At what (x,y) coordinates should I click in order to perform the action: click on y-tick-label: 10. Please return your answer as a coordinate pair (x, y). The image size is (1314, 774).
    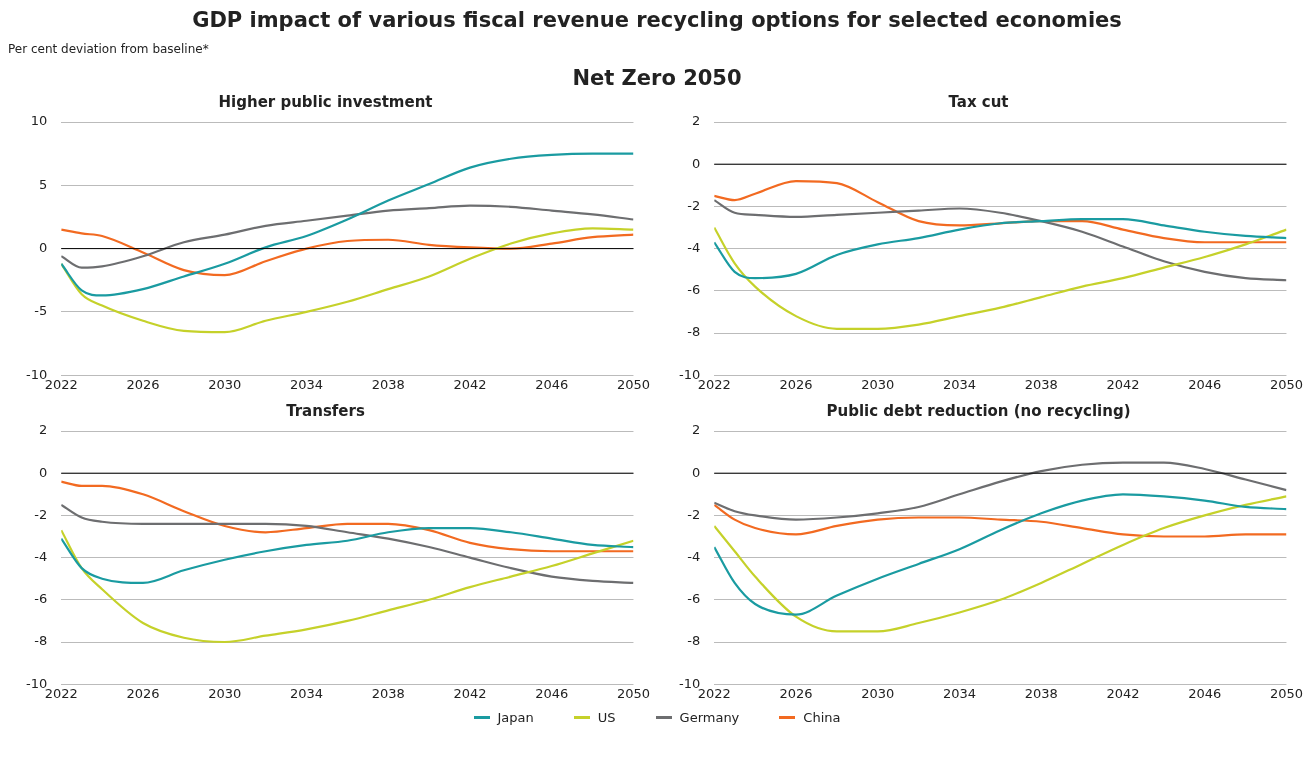
    Looking at the image, I should click on (39, 121).